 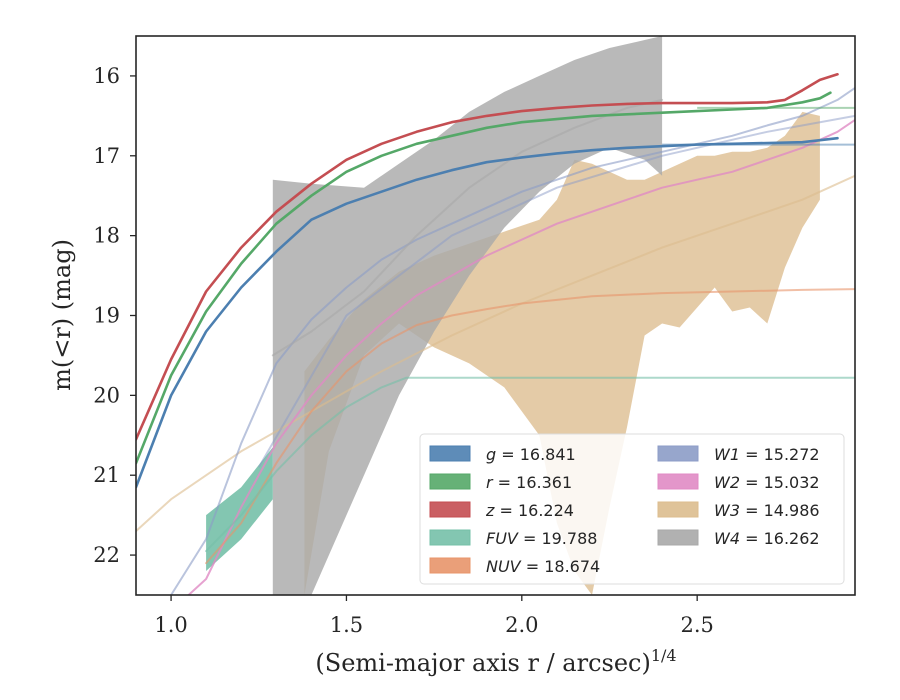 I want to click on y-tick-label: 17, so click(x=106, y=156).